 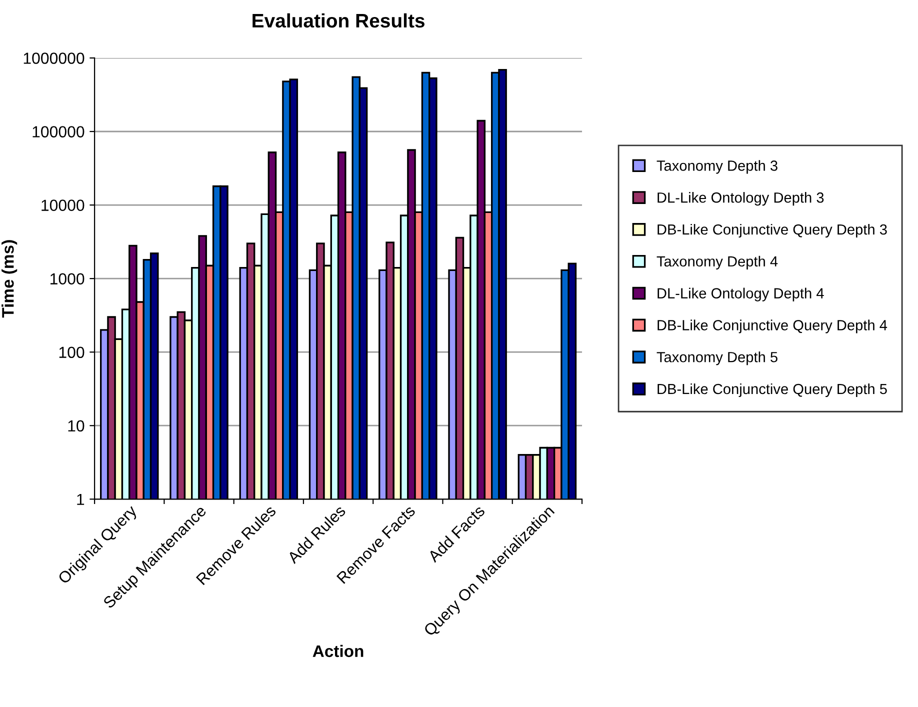 I want to click on y-tick-label: 10, so click(x=76, y=426).